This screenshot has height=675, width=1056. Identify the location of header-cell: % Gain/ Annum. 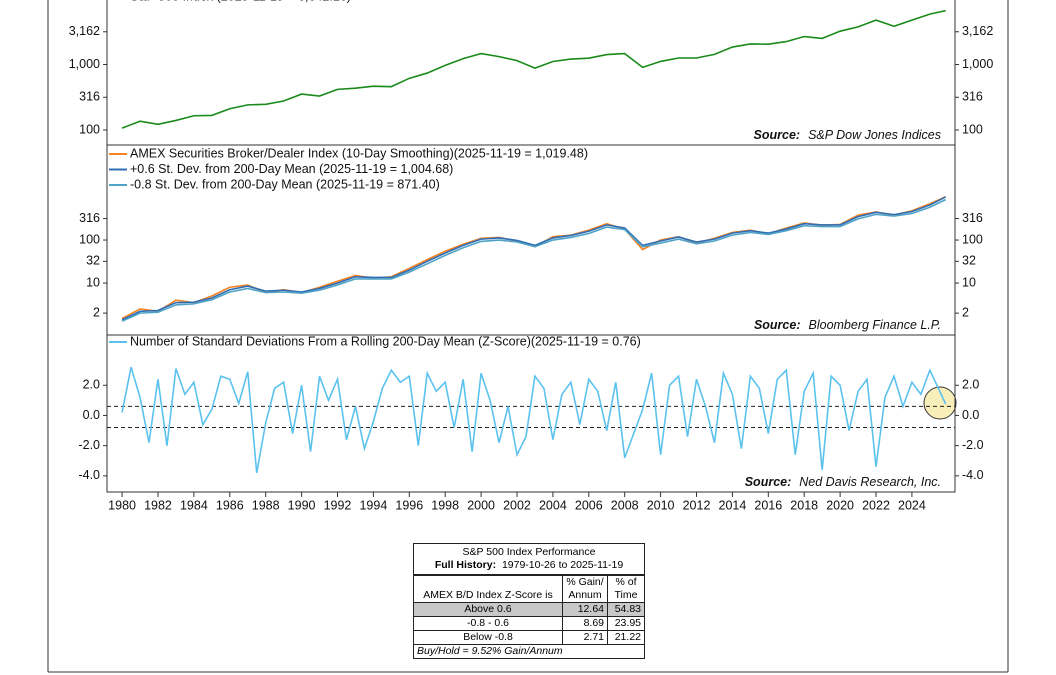
(585, 589).